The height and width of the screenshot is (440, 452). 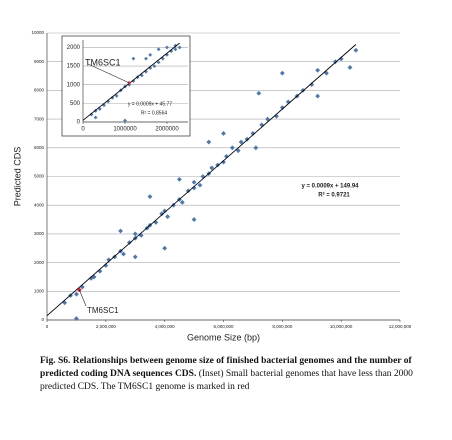 I want to click on y-tick-label: 1500, so click(x=74, y=67).